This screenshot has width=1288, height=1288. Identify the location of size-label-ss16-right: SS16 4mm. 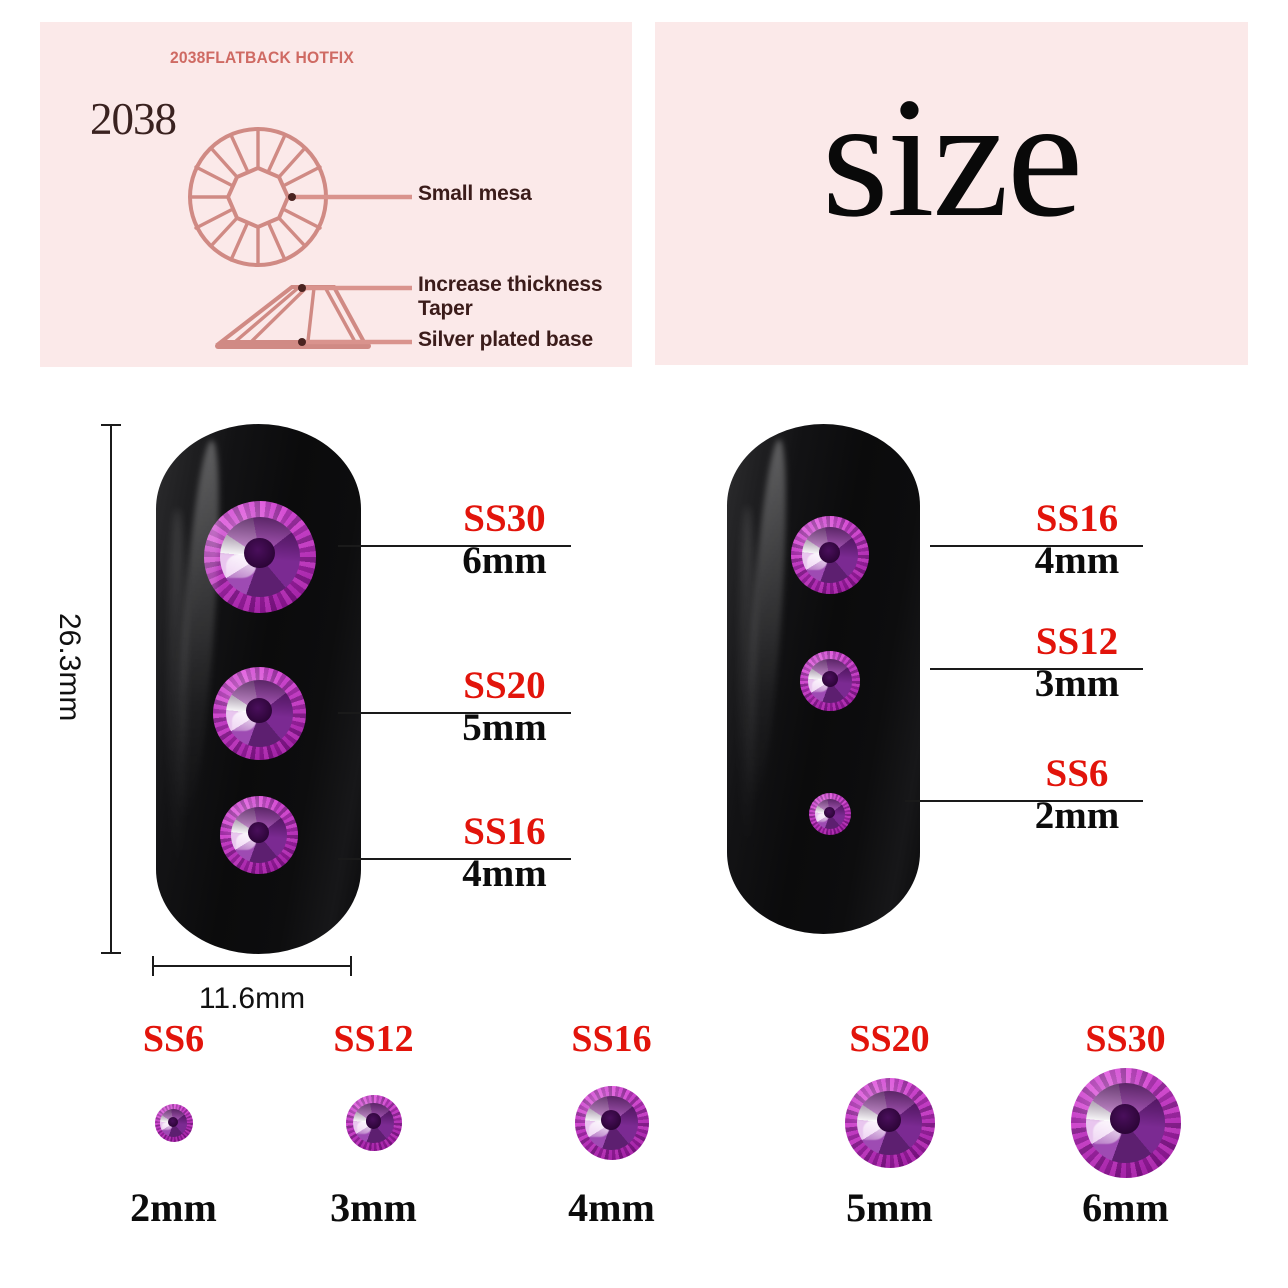
(1077, 540).